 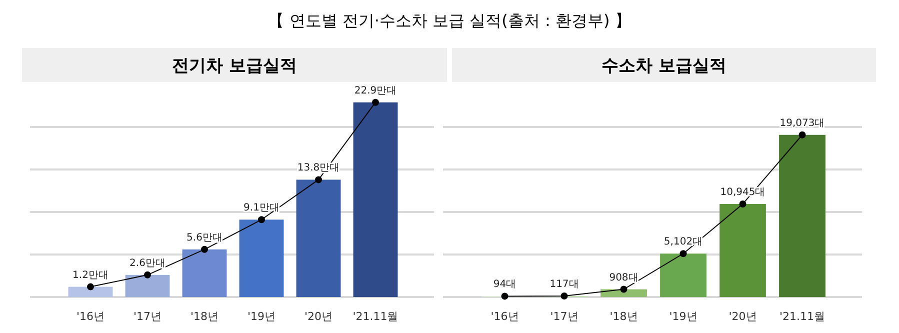 What do you see at coordinates (234, 66) in the screenshot?
I see `chart-title: 전기차 보급실적` at bounding box center [234, 66].